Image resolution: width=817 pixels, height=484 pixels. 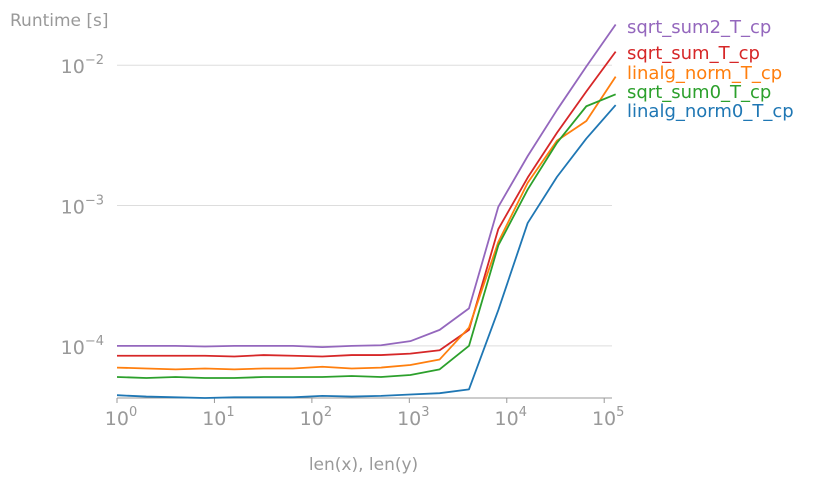 I want to click on y-tick-label: 10⁻⁴, so click(x=82, y=346).